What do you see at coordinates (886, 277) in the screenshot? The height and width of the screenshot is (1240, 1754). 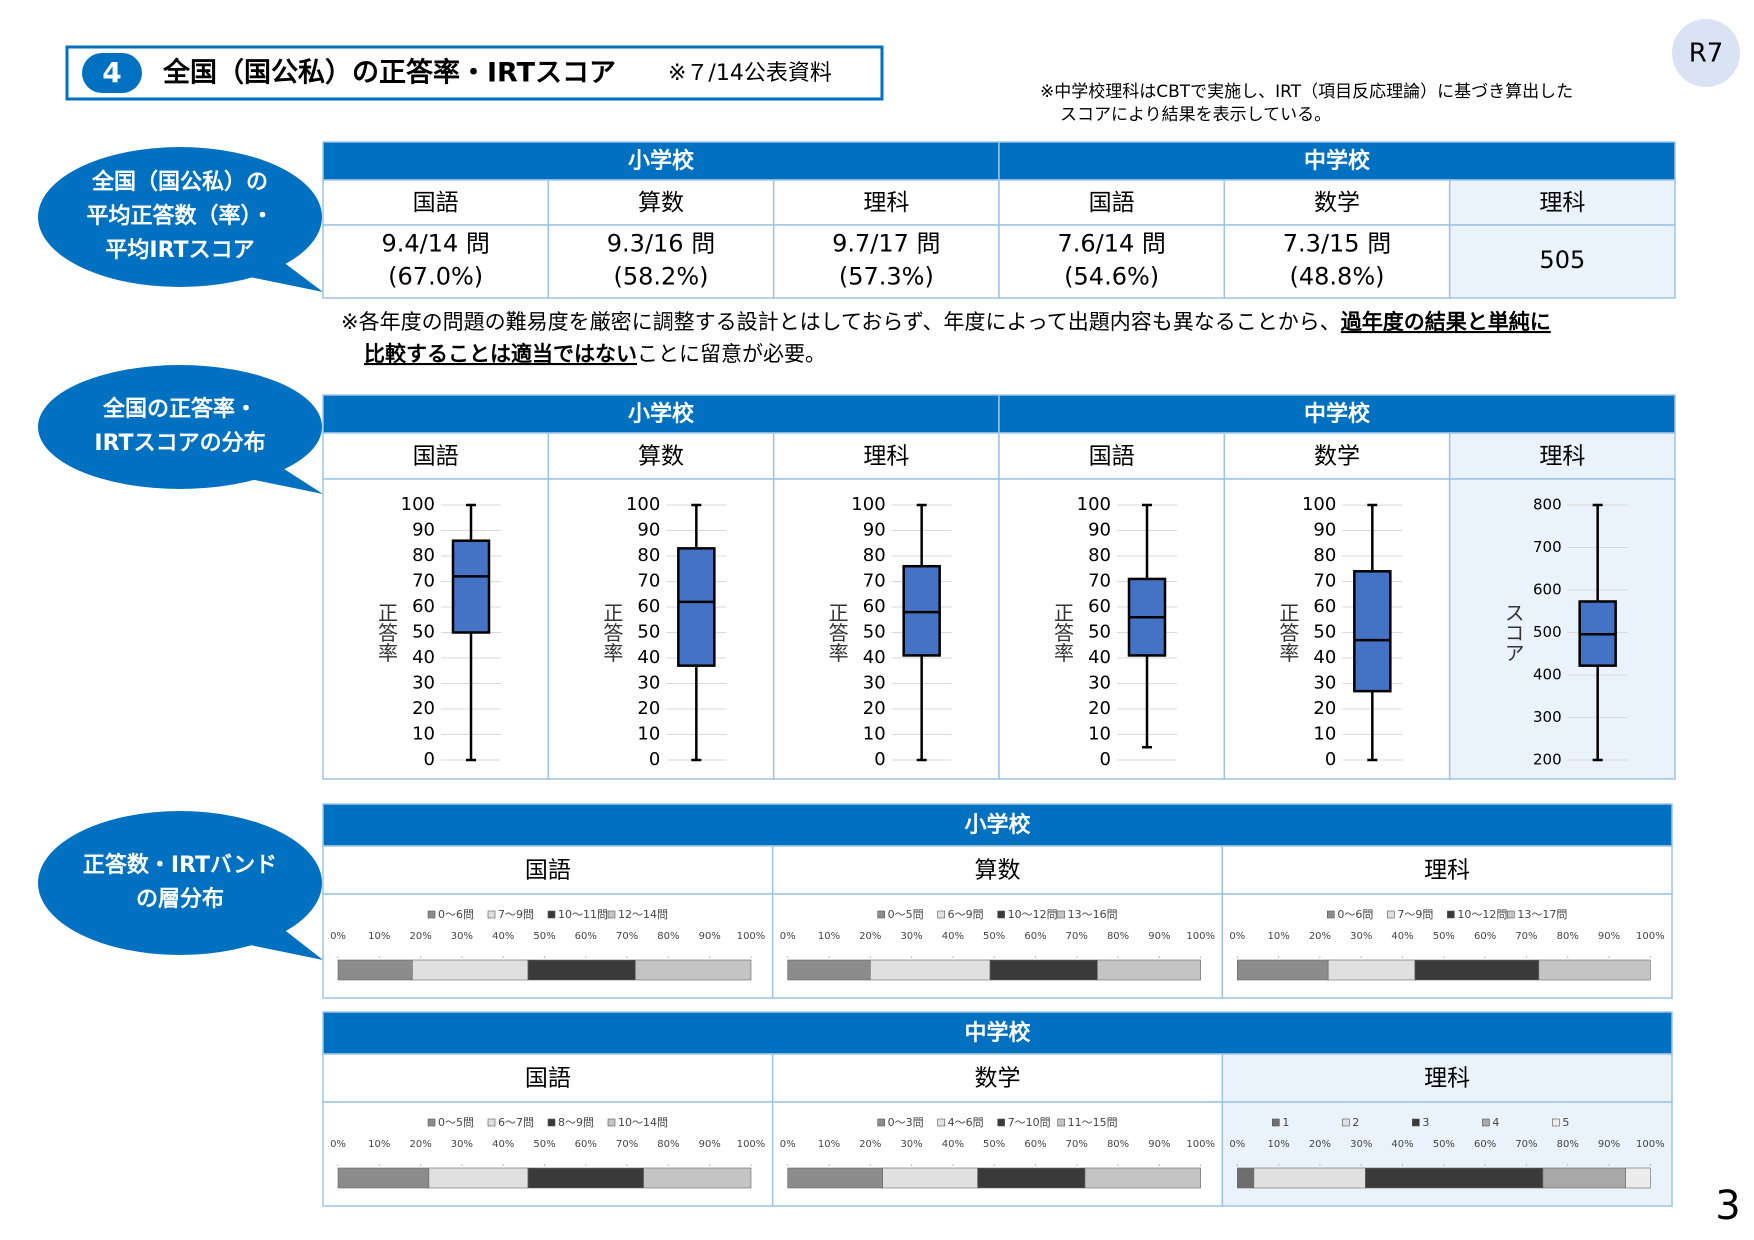 I see `average-value: (57.3%)` at bounding box center [886, 277].